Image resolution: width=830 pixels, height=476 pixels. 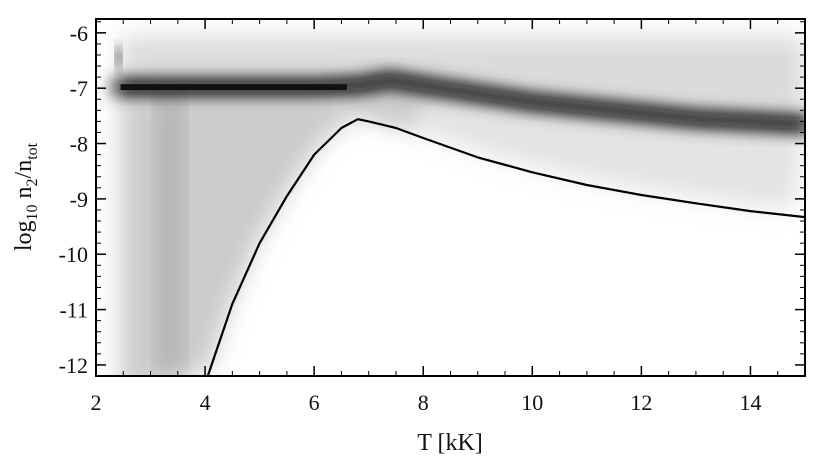 I want to click on y-tick-label: -8, so click(x=79, y=144).